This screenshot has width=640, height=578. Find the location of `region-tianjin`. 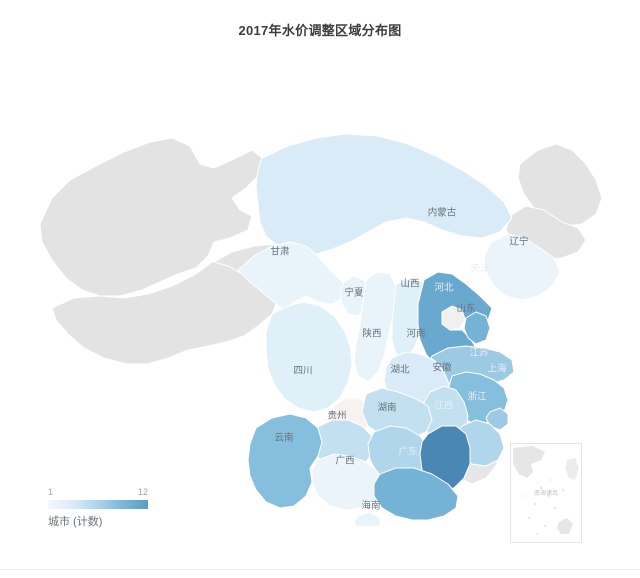

region-tianjin is located at coordinates (477, 328).